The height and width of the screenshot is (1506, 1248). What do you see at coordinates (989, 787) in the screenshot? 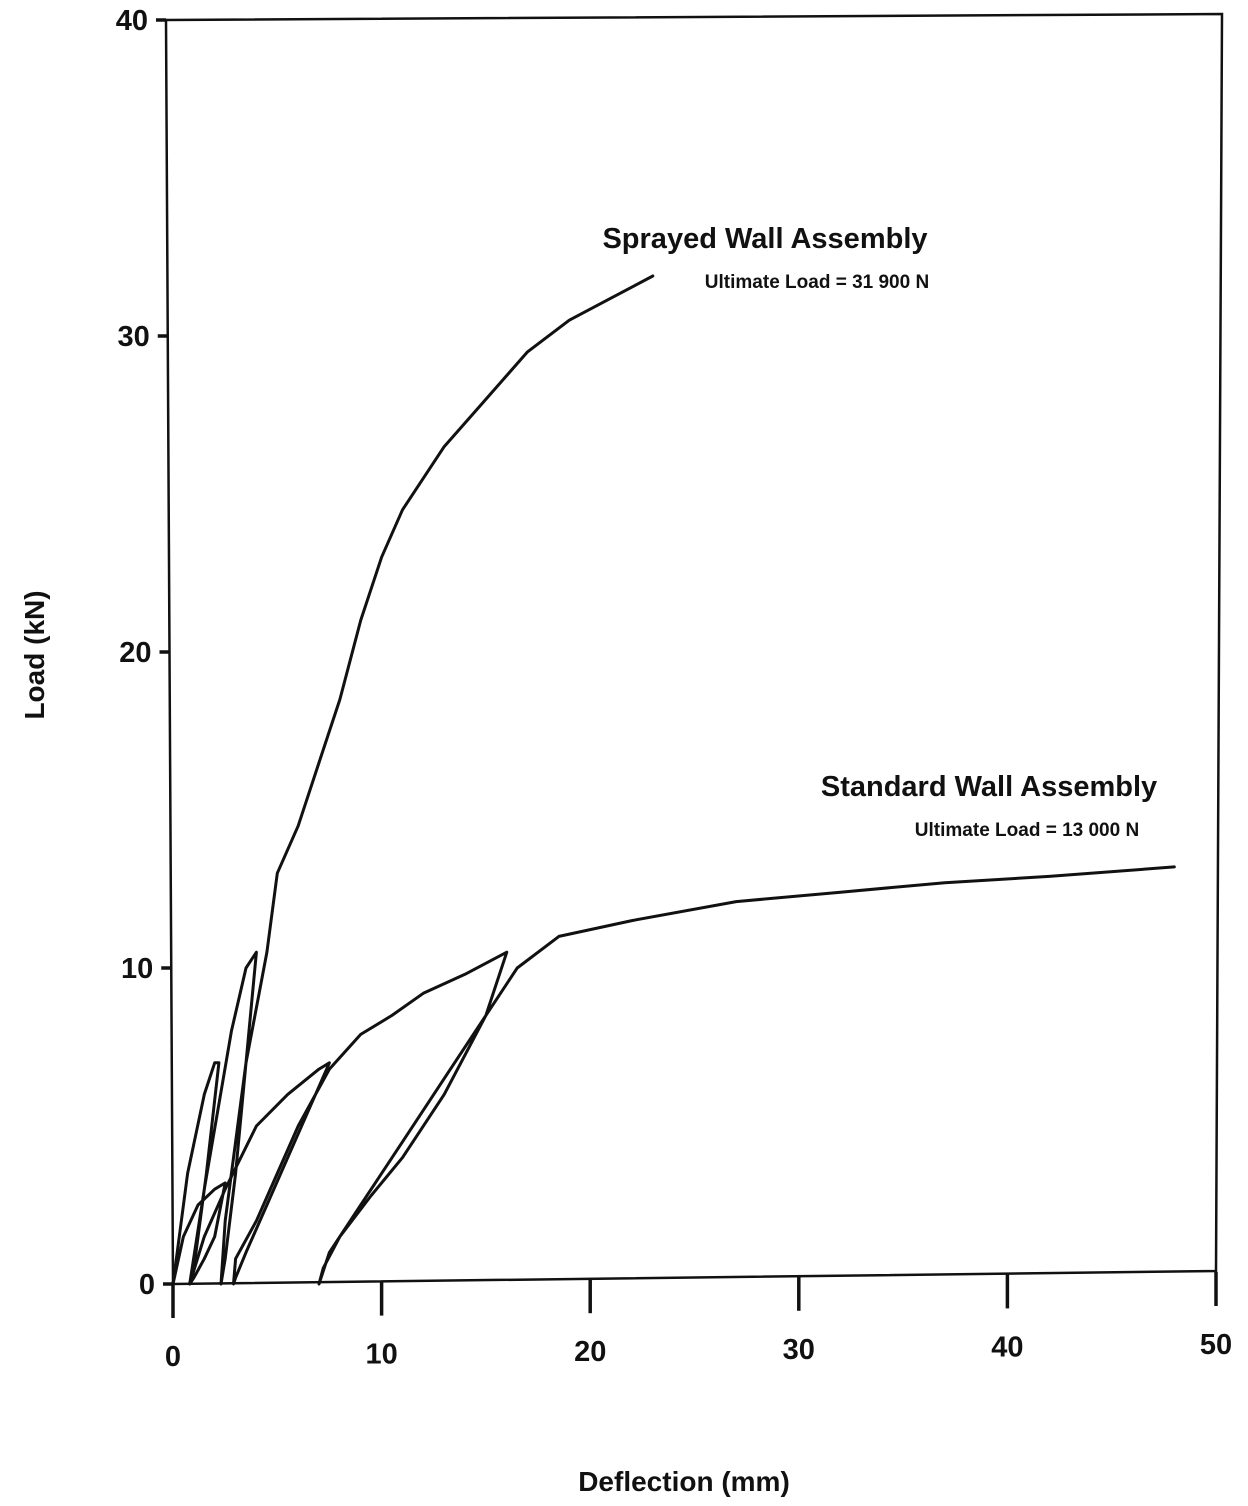
I see `series-label-standard: Standard Wall Assembly` at bounding box center [989, 787].